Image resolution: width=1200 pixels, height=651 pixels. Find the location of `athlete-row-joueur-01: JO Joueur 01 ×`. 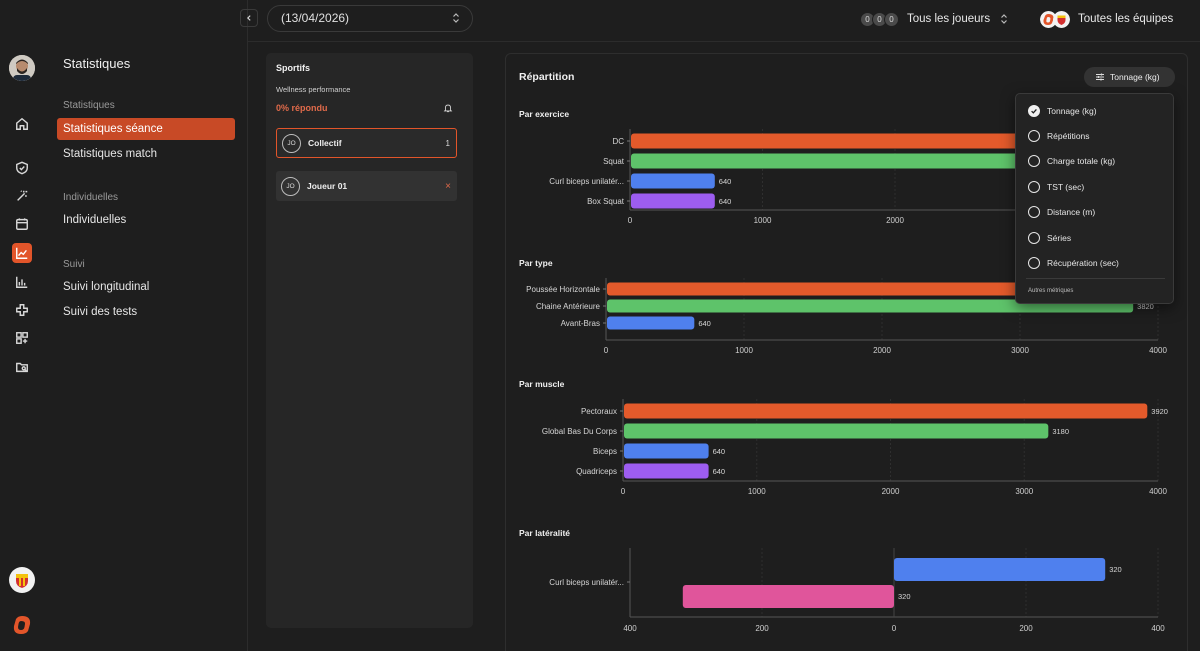

athlete-row-joueur-01: JO Joueur 01 × is located at coordinates (366, 186).